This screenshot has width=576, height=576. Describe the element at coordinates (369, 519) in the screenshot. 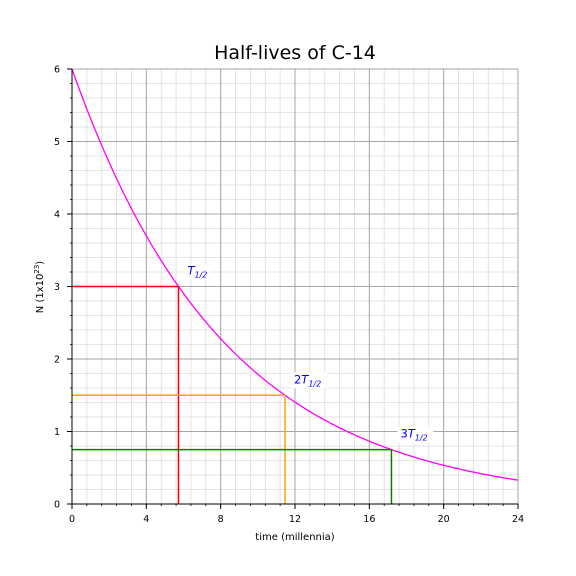

I see `x-tick-label: 16` at that location.